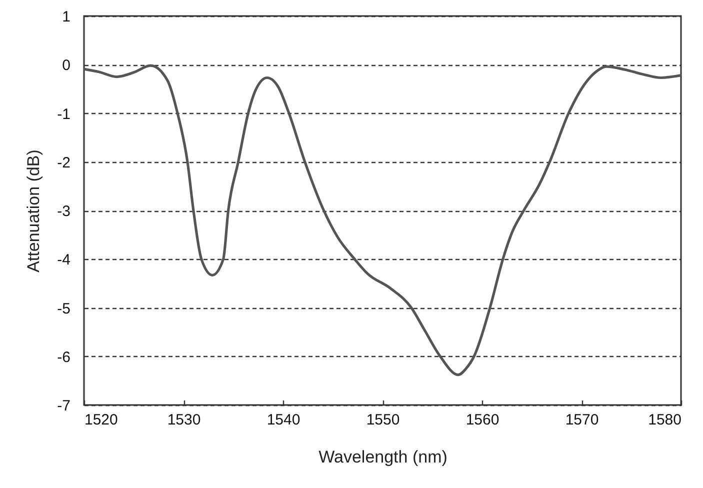 Image resolution: width=703 pixels, height=488 pixels. I want to click on y-tick-label: -2, so click(63, 163).